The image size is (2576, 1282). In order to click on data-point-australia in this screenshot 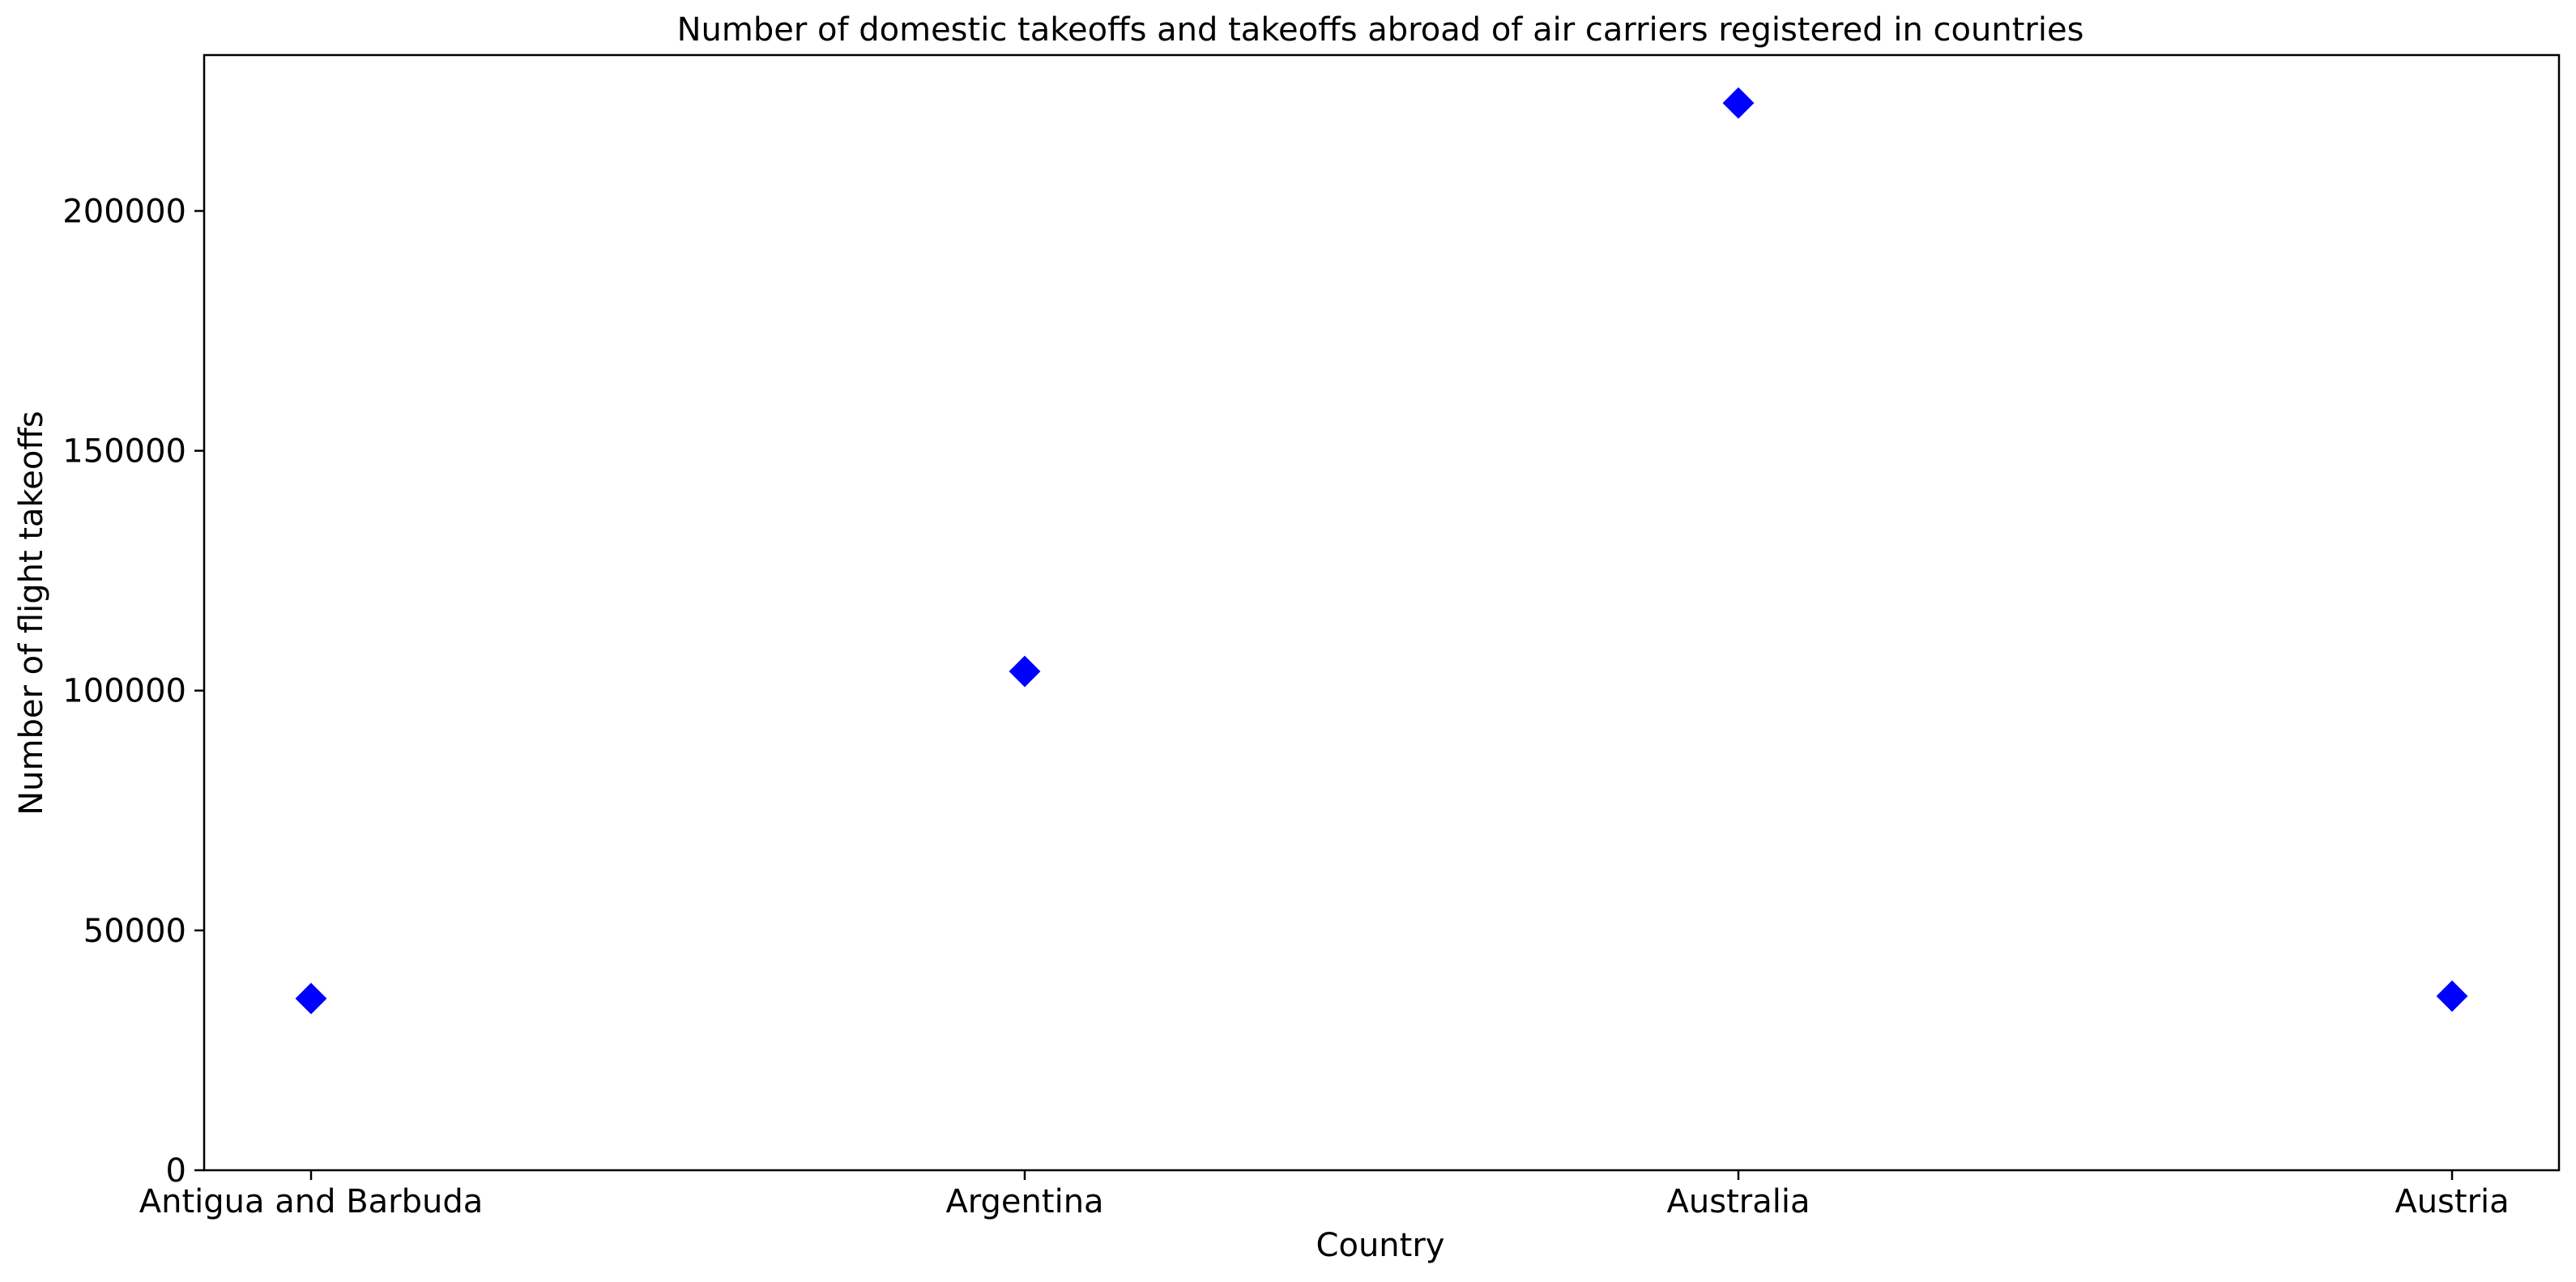, I will do `click(1738, 103)`.